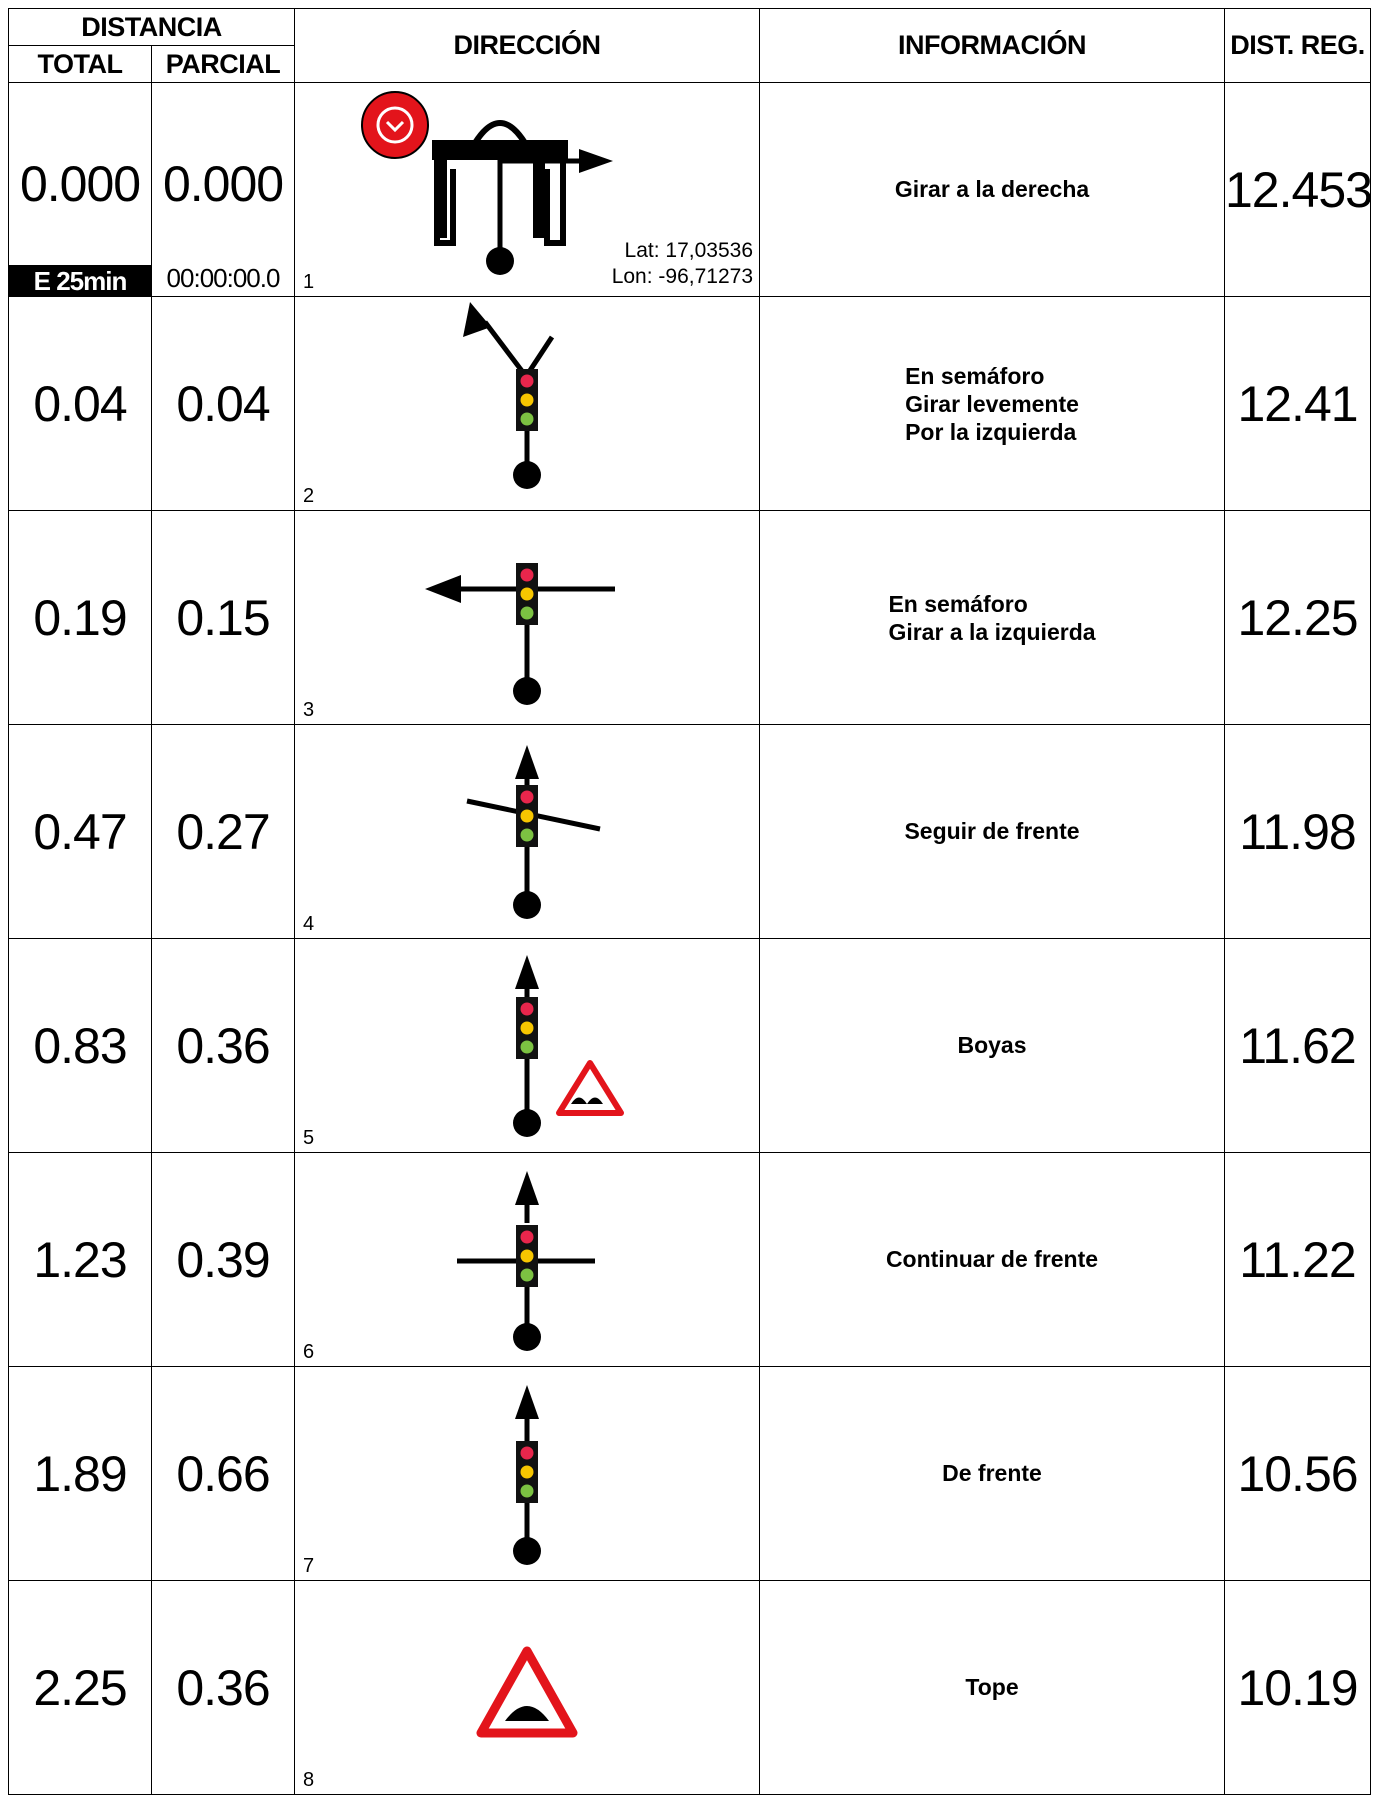  I want to click on total-distance-cell: 0.47, so click(80, 831).